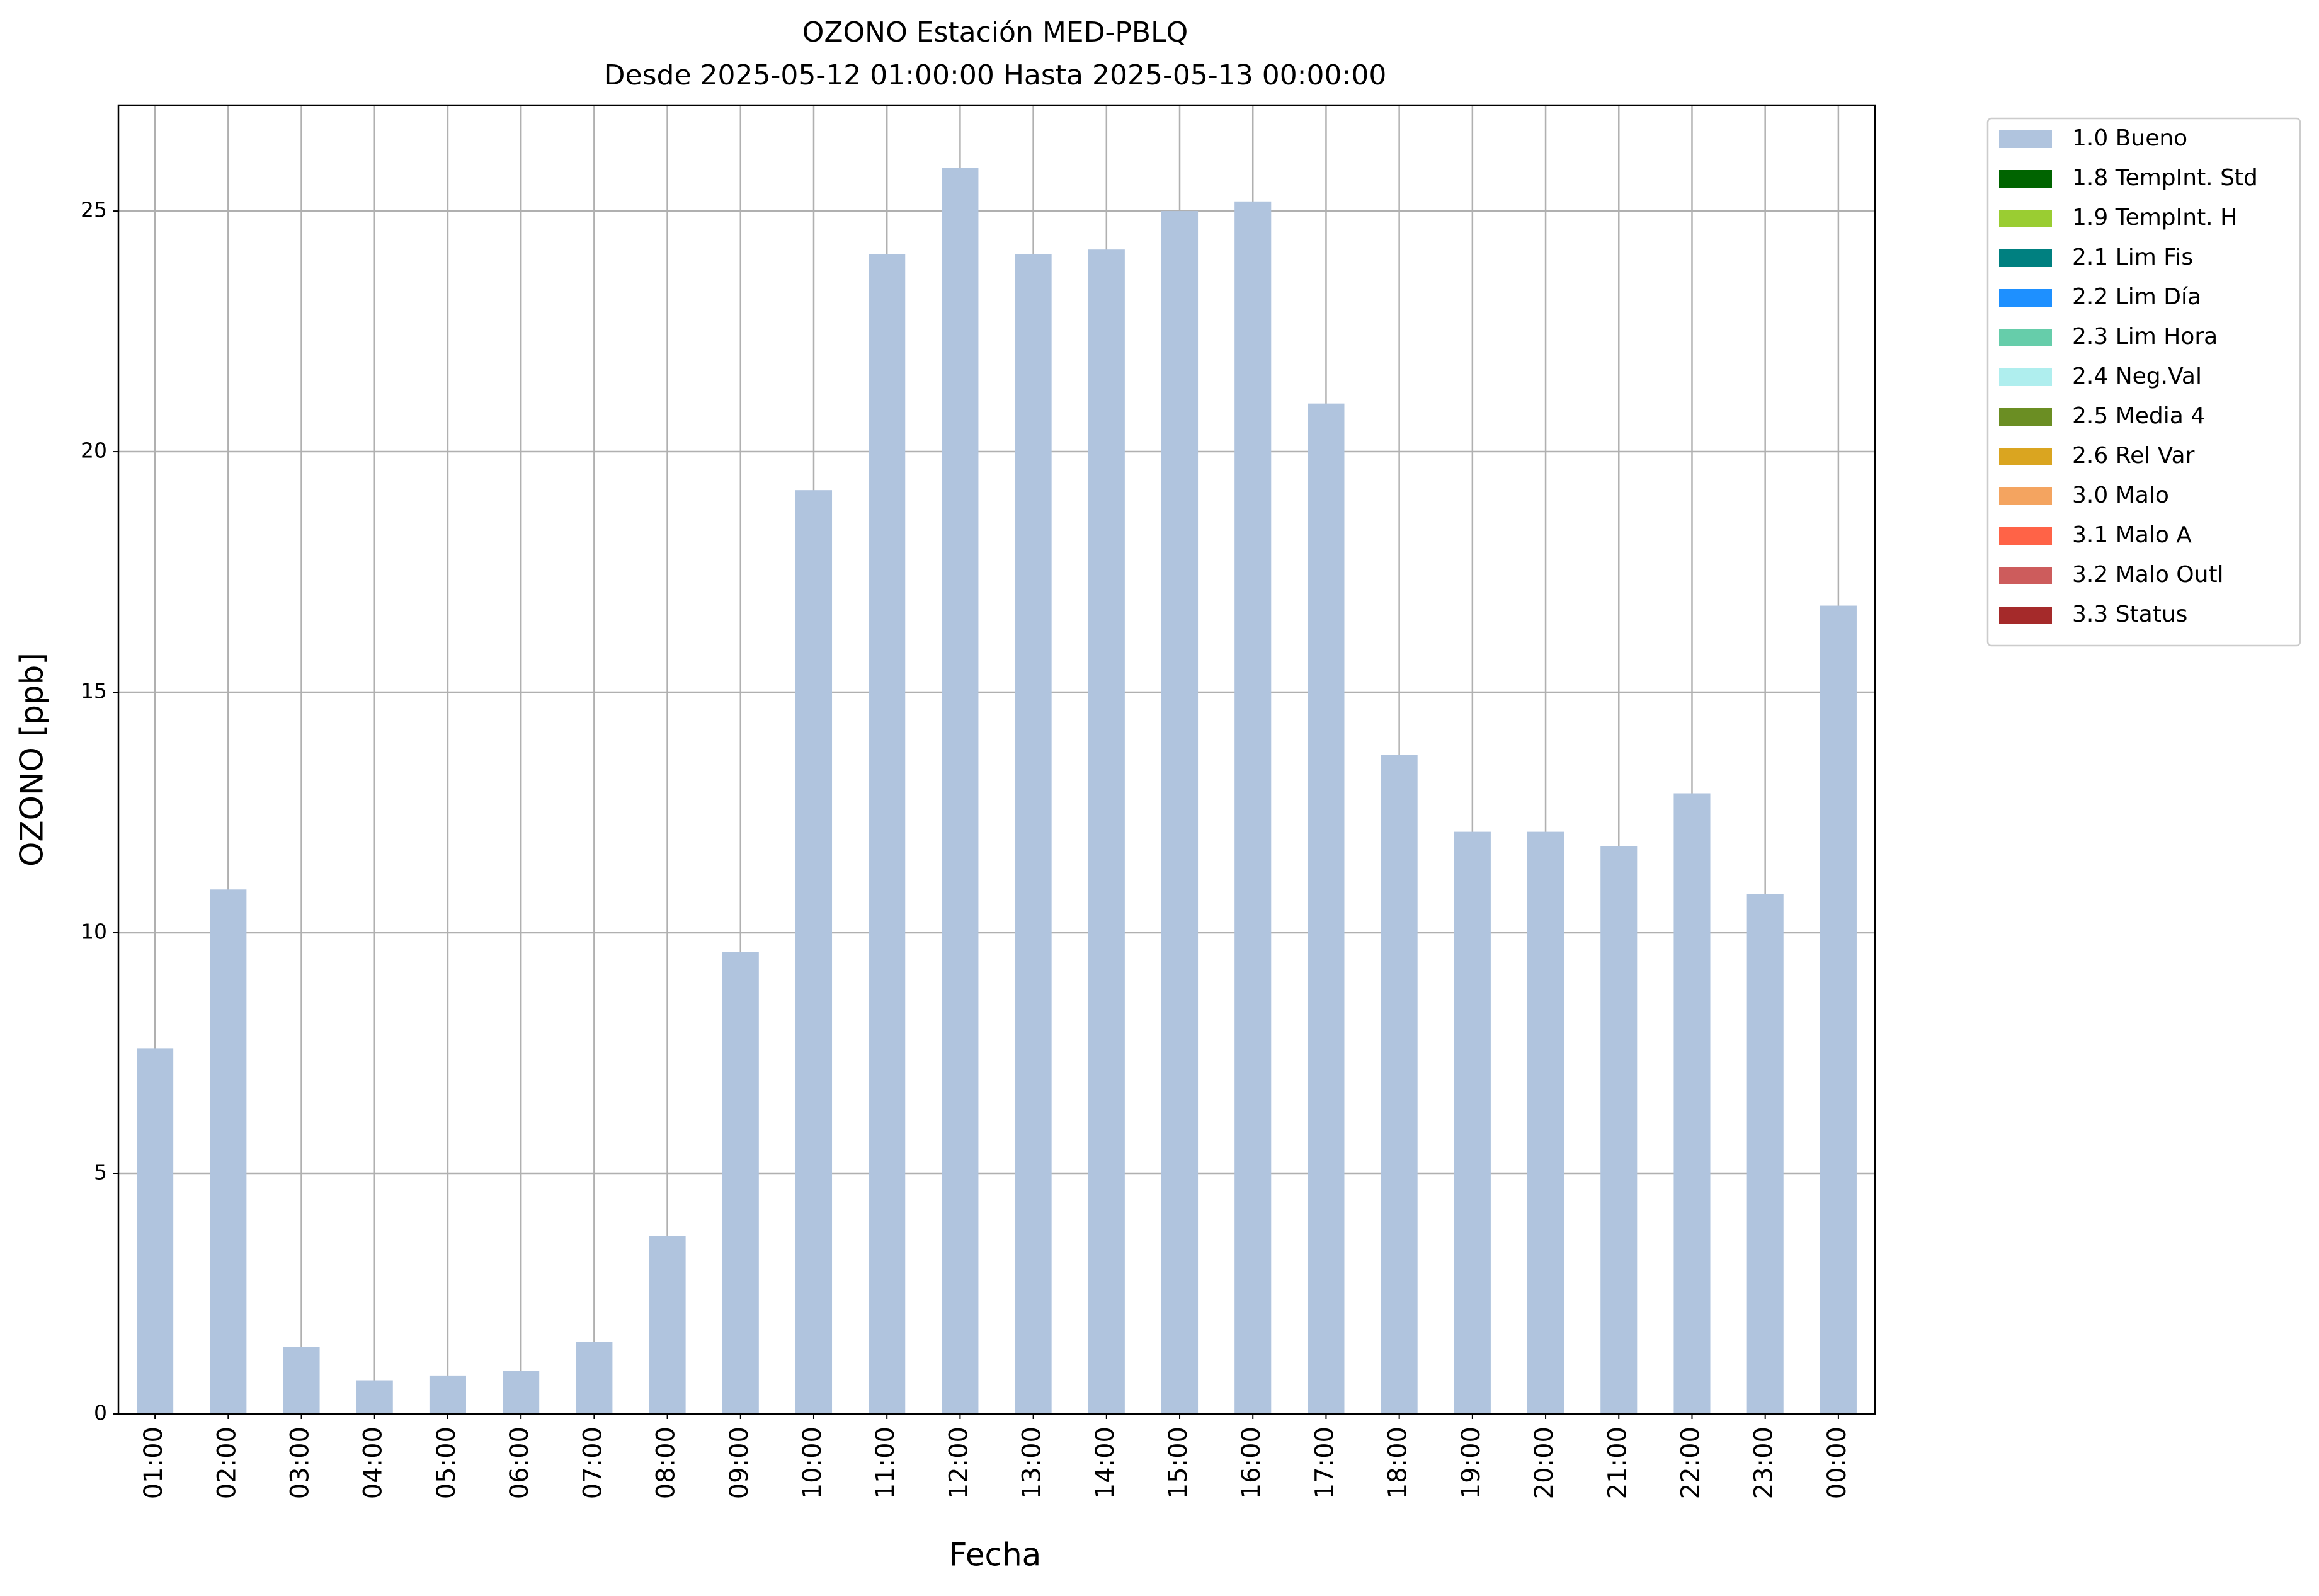 This screenshot has width=2319, height=1596. I want to click on chart-title: OZONO Estación MED-PBLQ, so click(995, 32).